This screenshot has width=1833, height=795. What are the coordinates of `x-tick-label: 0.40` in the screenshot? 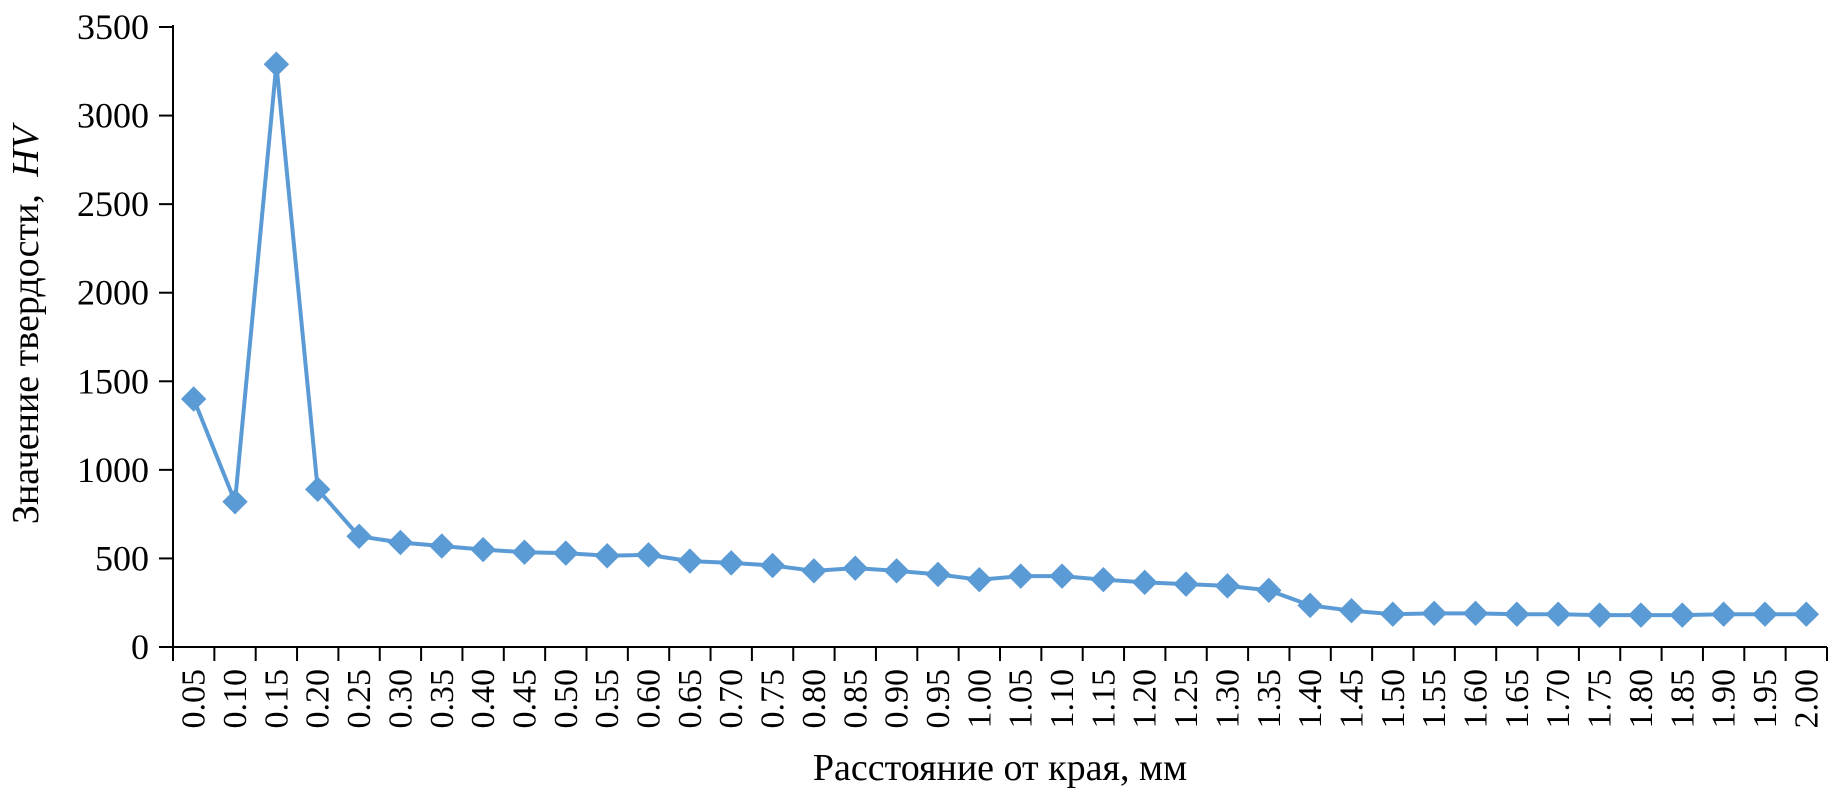 It's located at (483, 699).